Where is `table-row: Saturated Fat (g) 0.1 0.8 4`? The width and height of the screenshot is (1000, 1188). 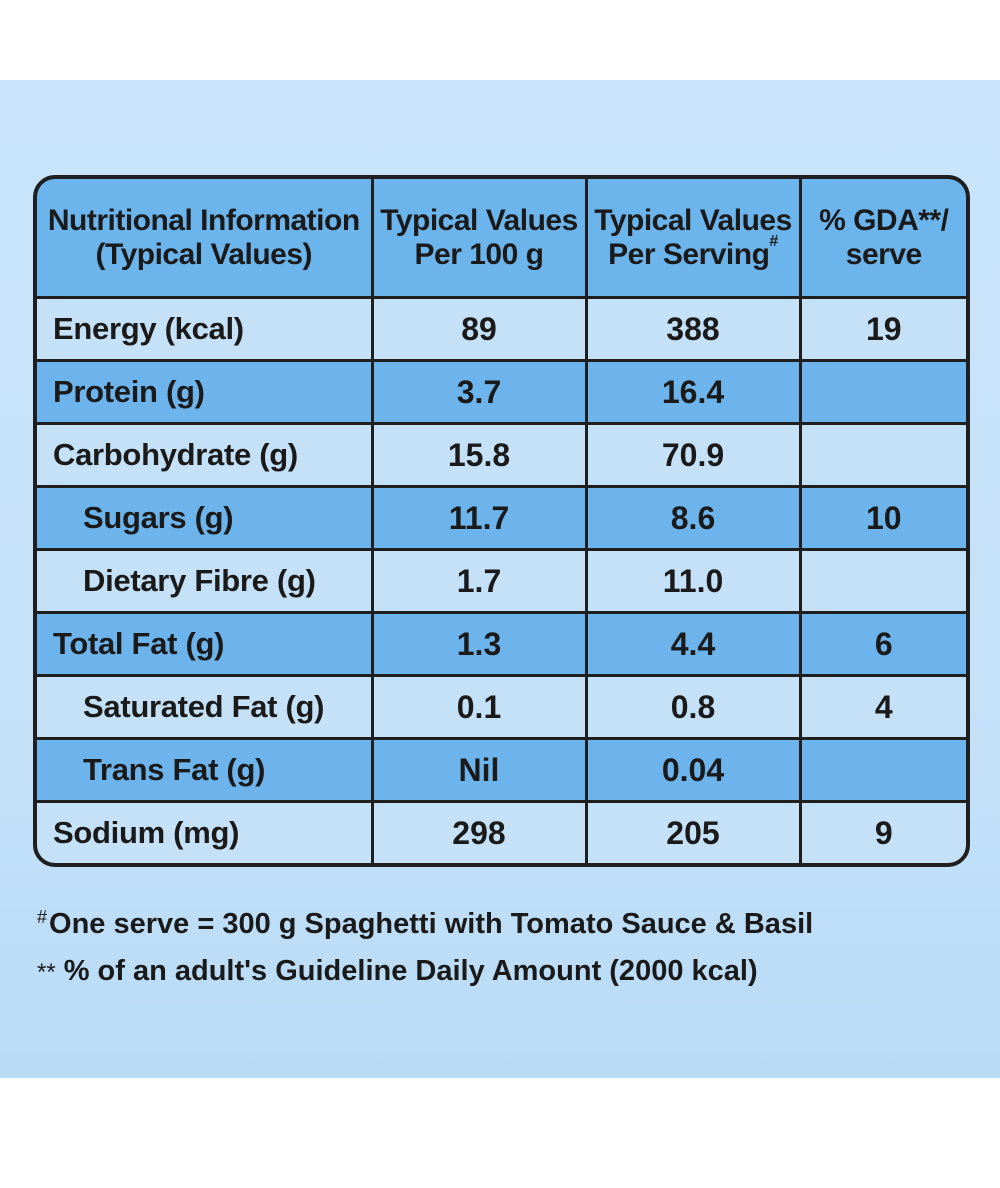 table-row: Saturated Fat (g) 0.1 0.8 4 is located at coordinates (501, 707).